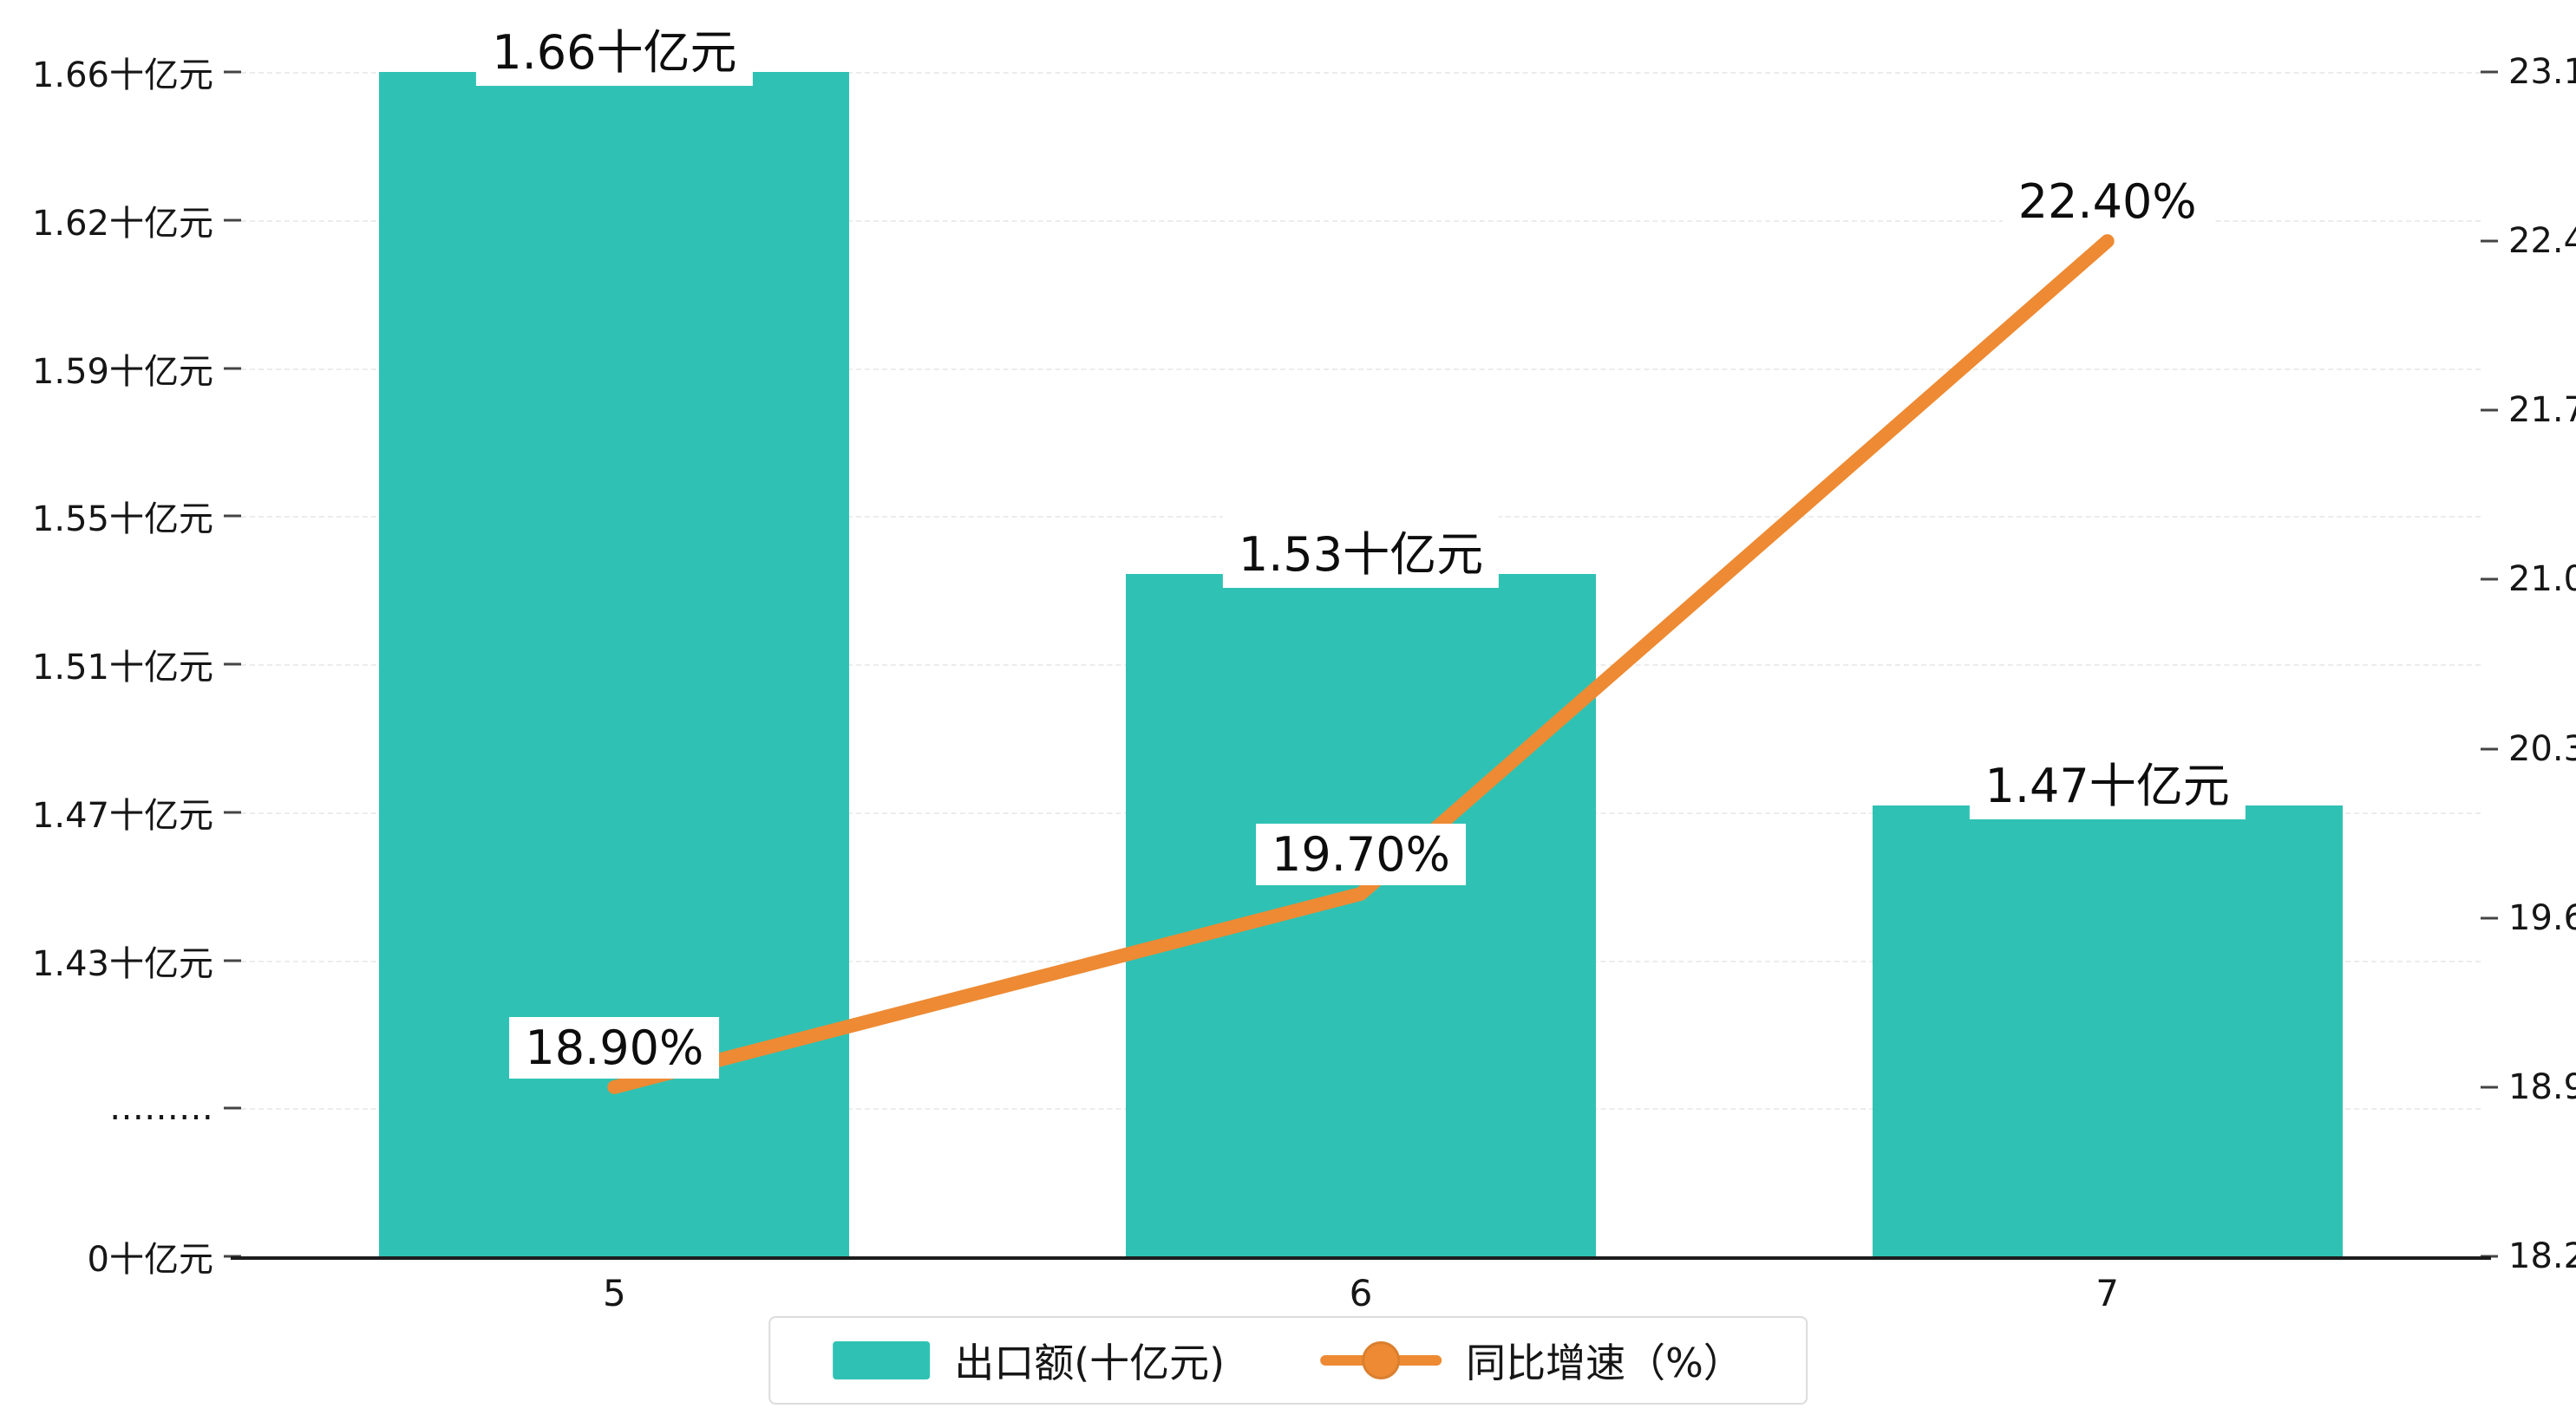  Describe the element at coordinates (2542, 241) in the screenshot. I see `right-axis-tick-label: 22.4` at that location.